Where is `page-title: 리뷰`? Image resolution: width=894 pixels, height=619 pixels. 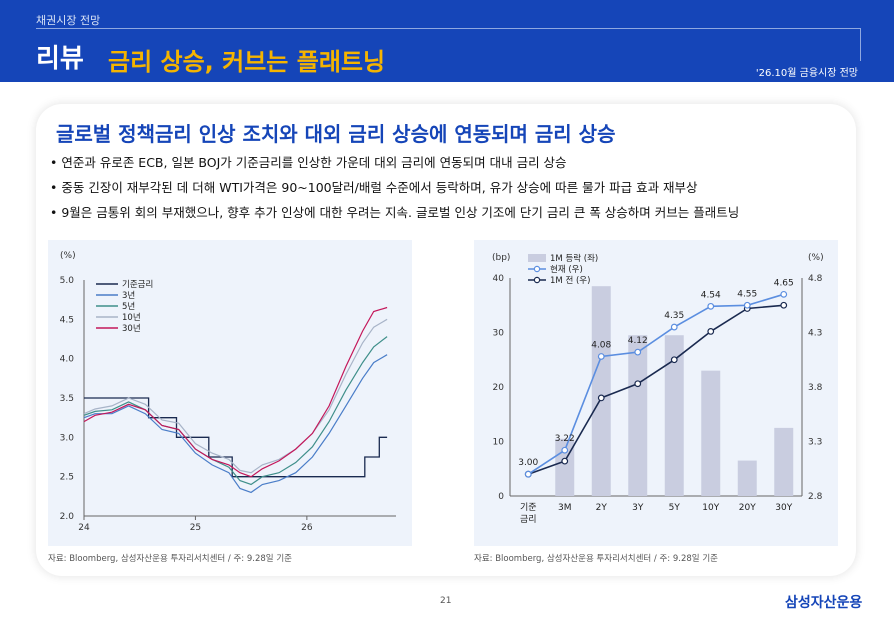 page-title: 리뷰 is located at coordinates (60, 59).